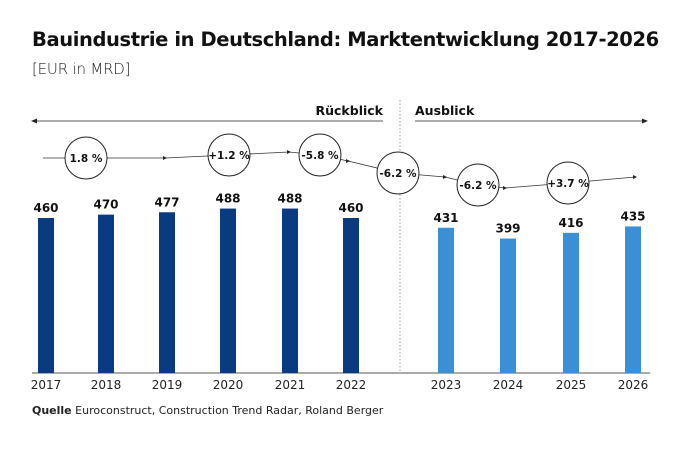 This screenshot has height=450, width=686. I want to click on growth-label: 1.8 %, so click(86, 159).